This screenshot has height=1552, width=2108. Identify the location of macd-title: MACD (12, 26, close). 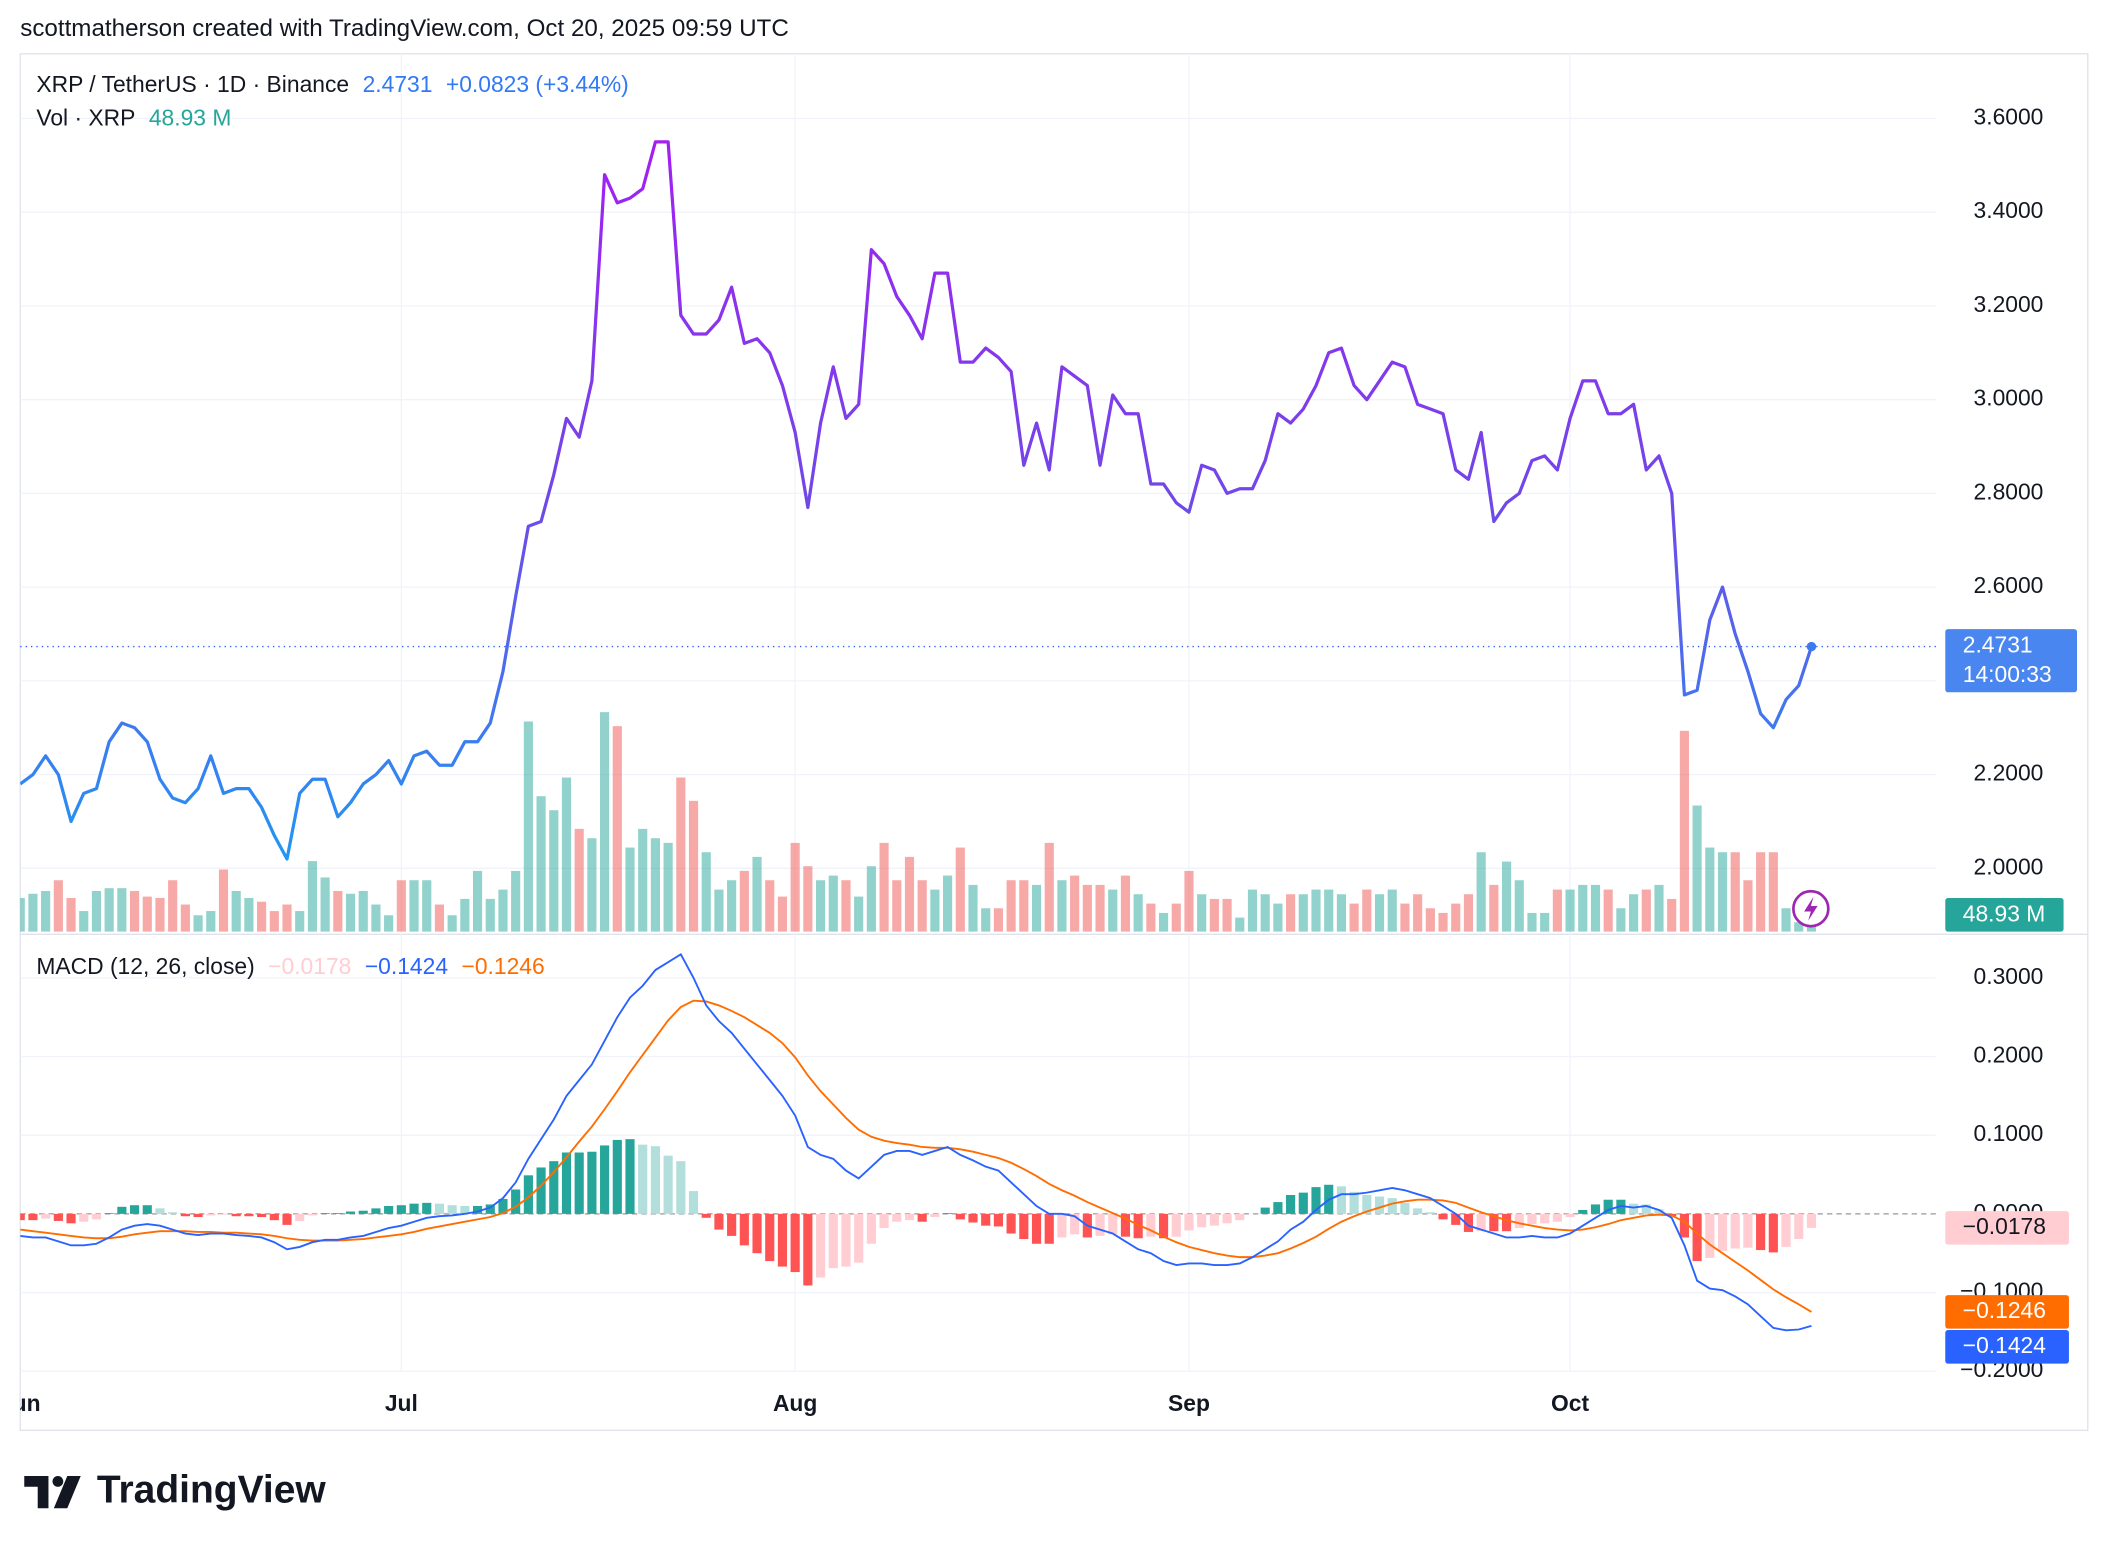
(145, 966).